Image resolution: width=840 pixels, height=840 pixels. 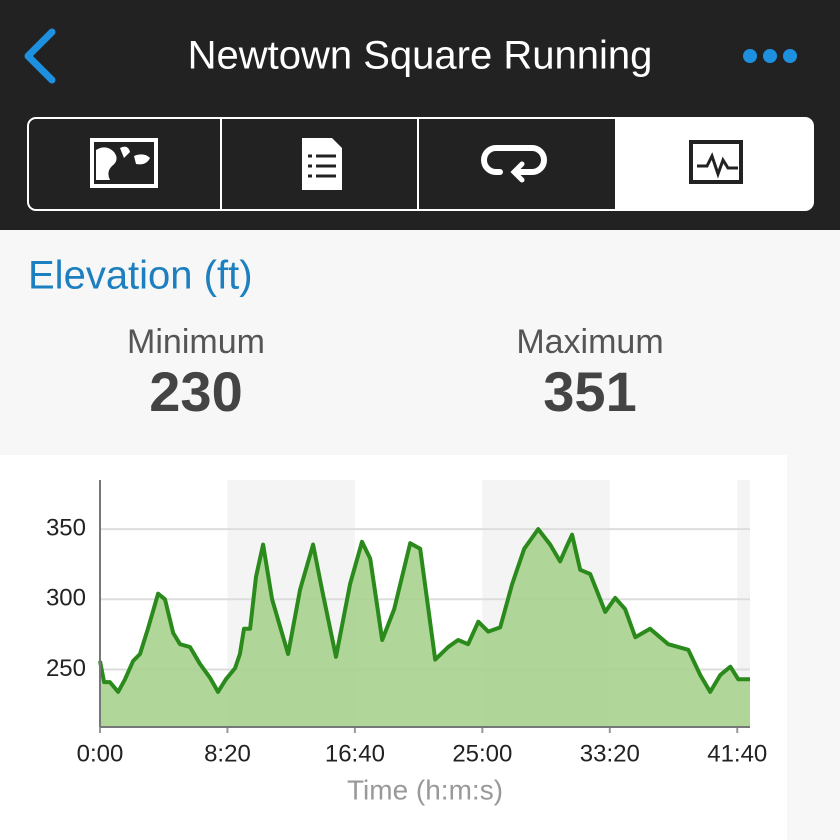 I want to click on more-button, so click(x=770, y=56).